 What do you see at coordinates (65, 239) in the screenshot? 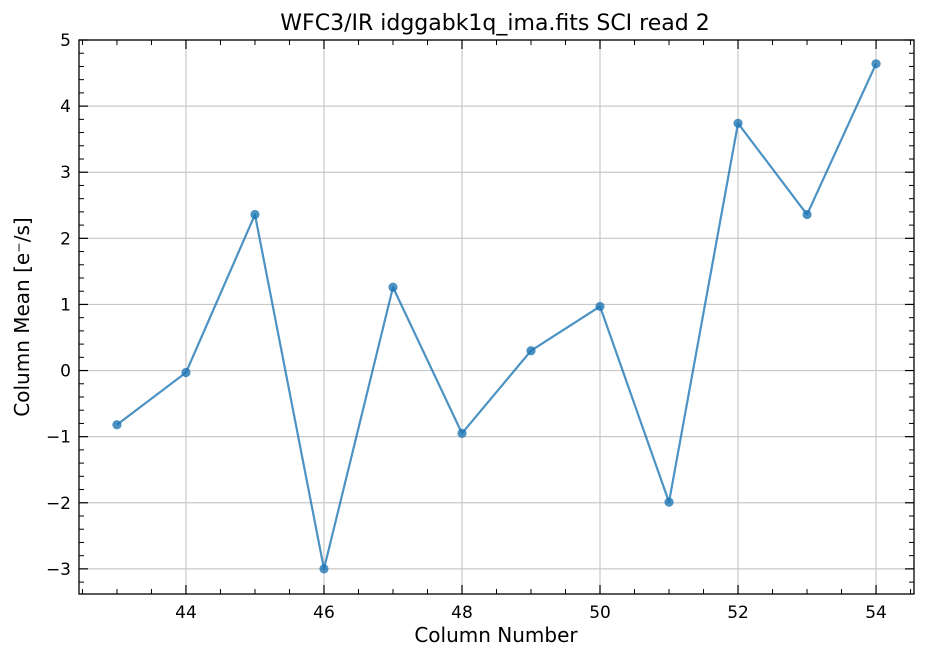
I see `y-tick-label: 2` at bounding box center [65, 239].